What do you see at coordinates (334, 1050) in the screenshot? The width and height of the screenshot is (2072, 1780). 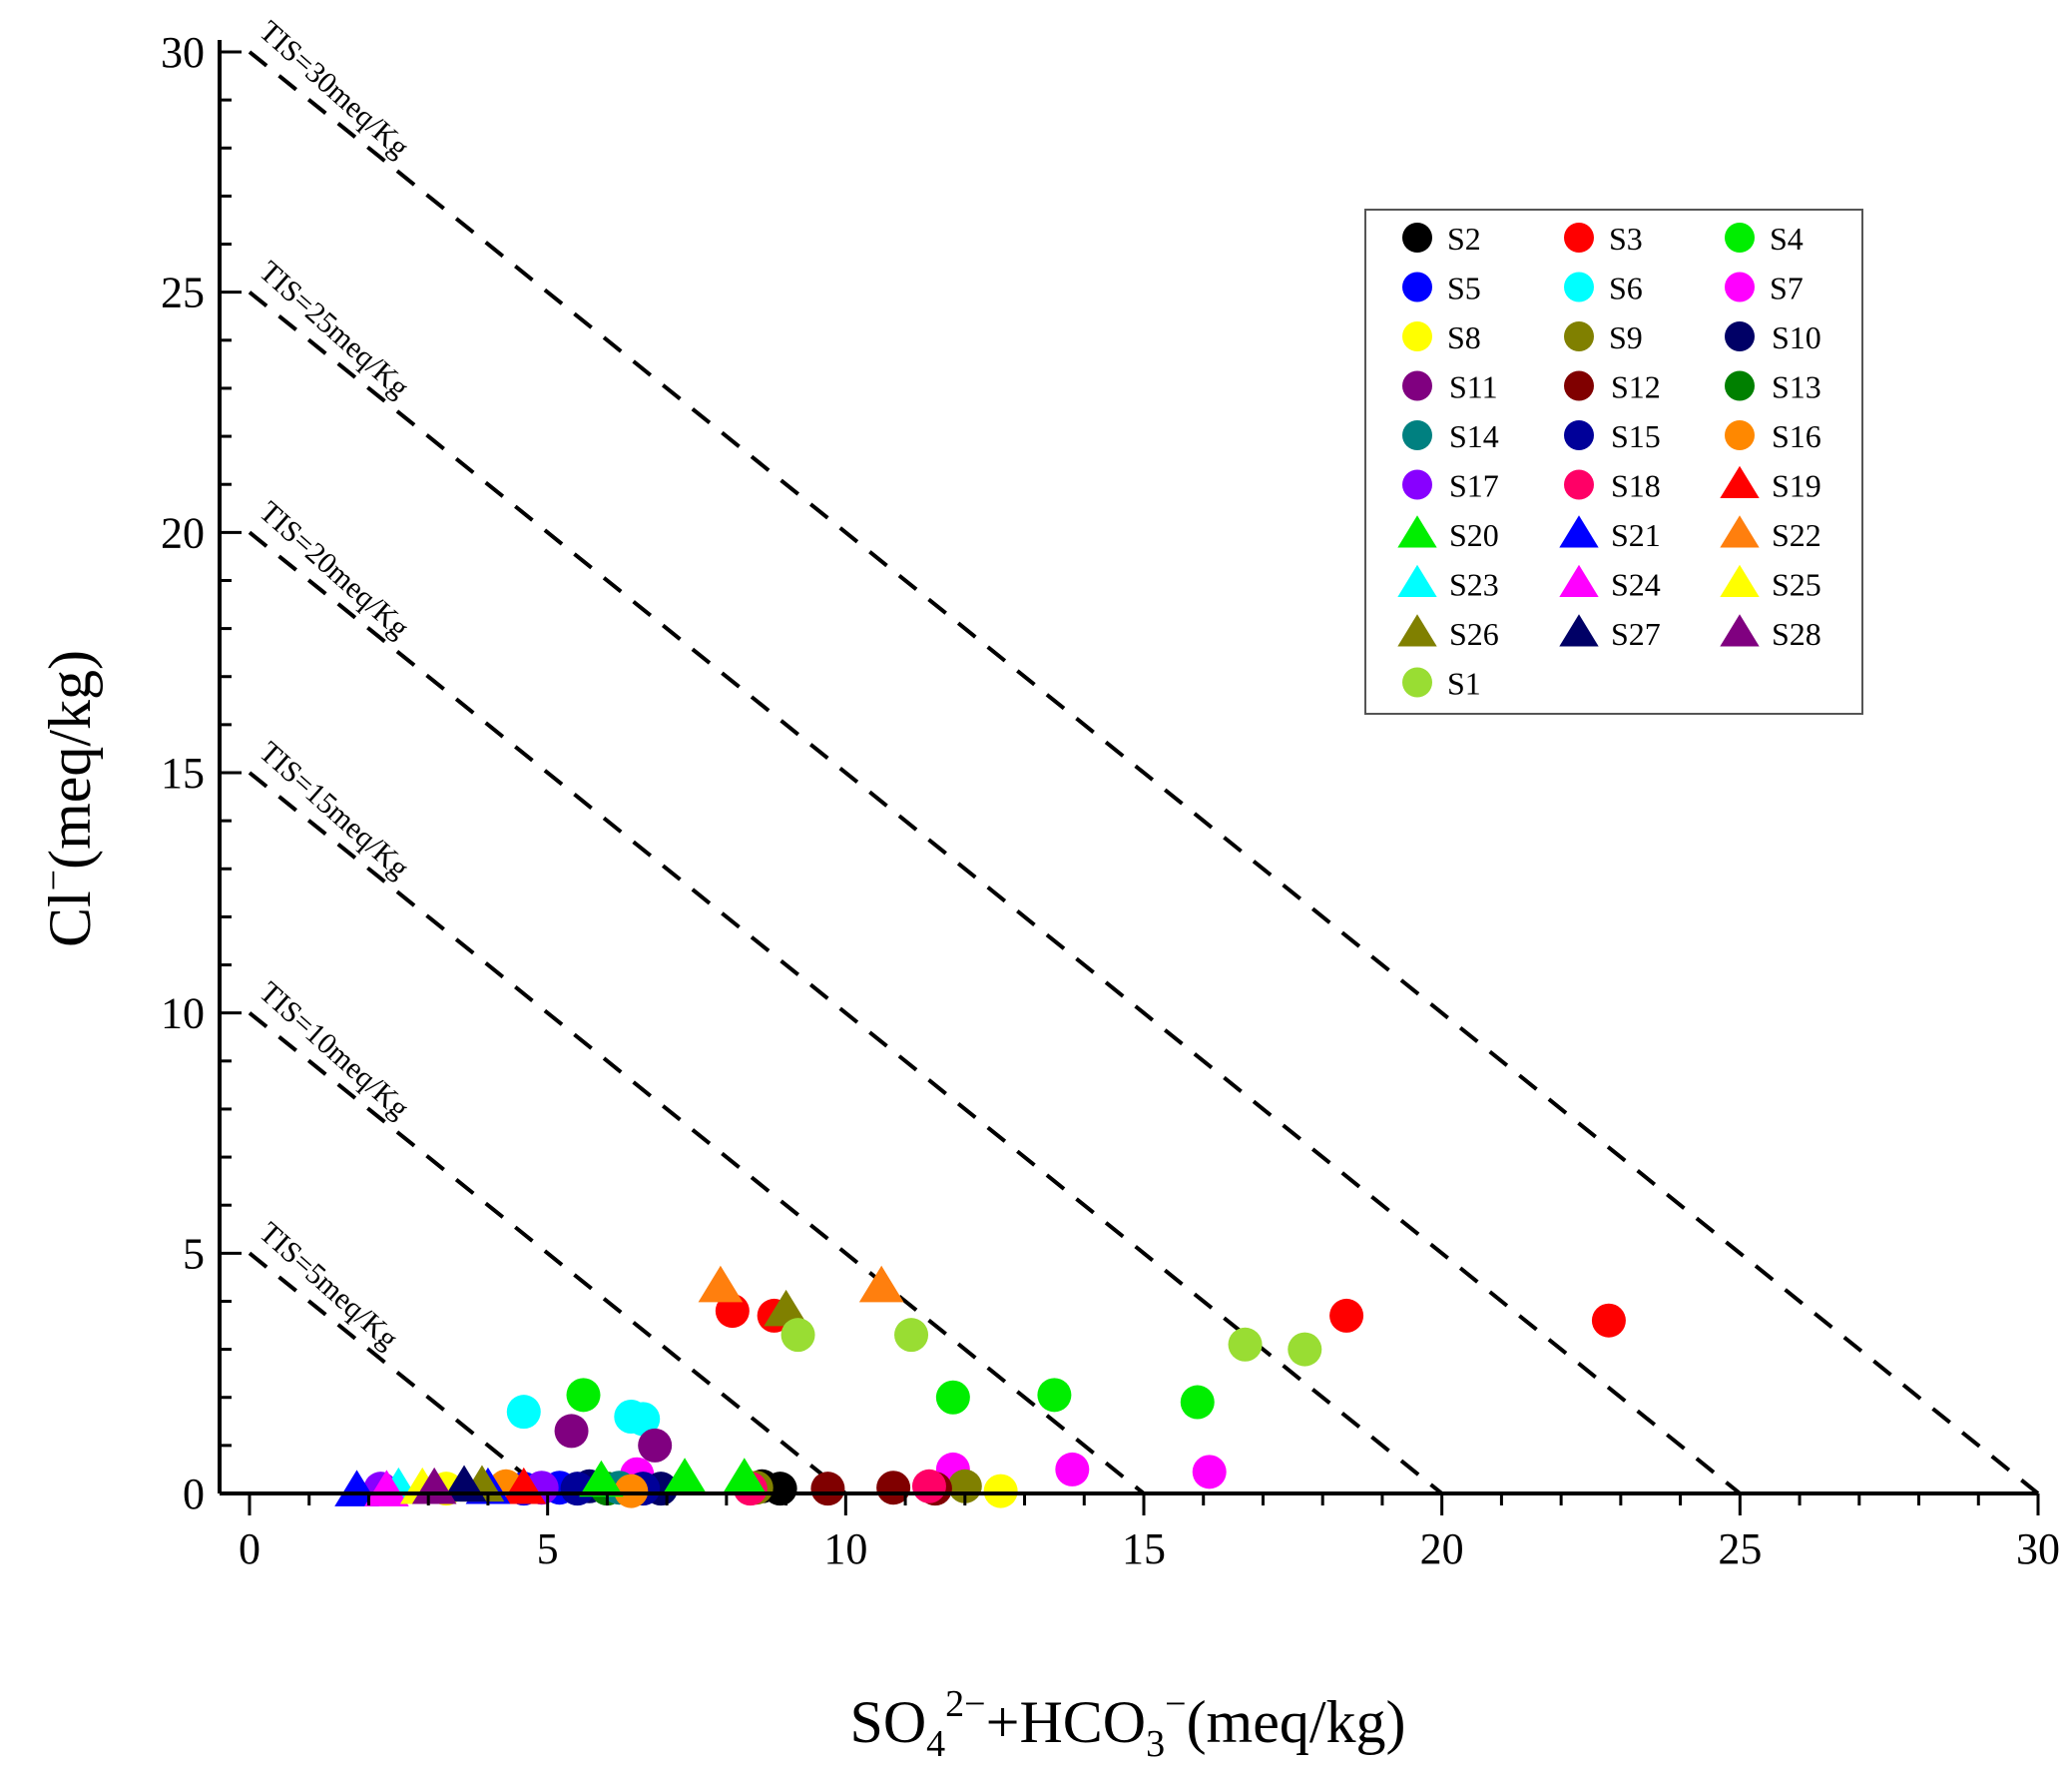 I see `tis-label-10: TIS=10meq/Kg` at bounding box center [334, 1050].